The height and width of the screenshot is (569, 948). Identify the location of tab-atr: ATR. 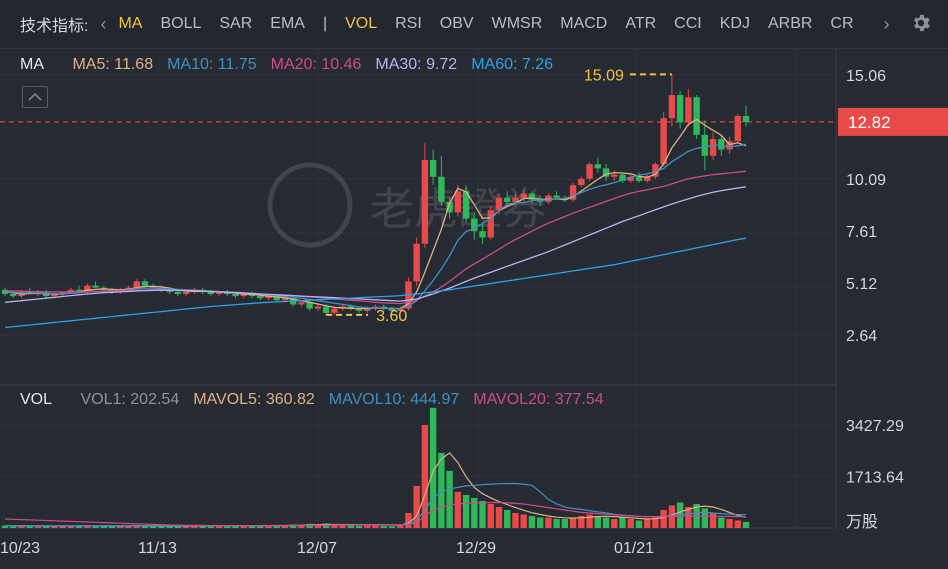
(641, 23).